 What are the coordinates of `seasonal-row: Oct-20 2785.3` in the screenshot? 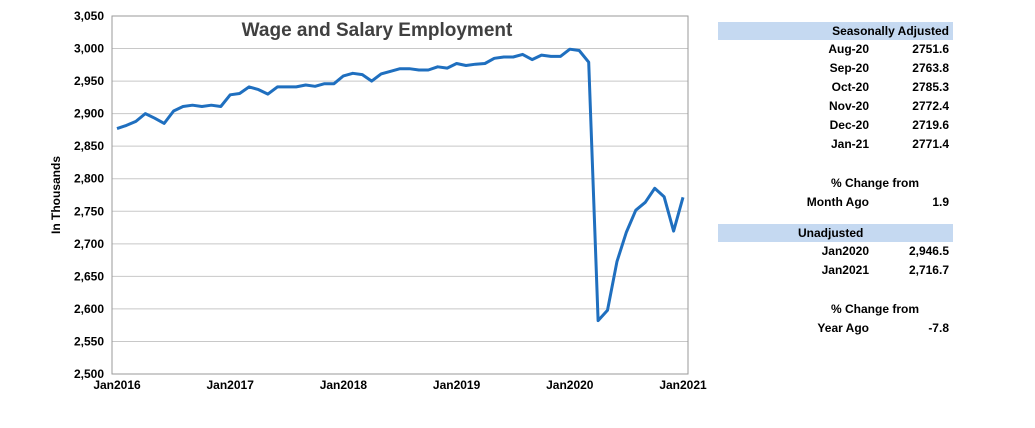 It's located at (835, 87).